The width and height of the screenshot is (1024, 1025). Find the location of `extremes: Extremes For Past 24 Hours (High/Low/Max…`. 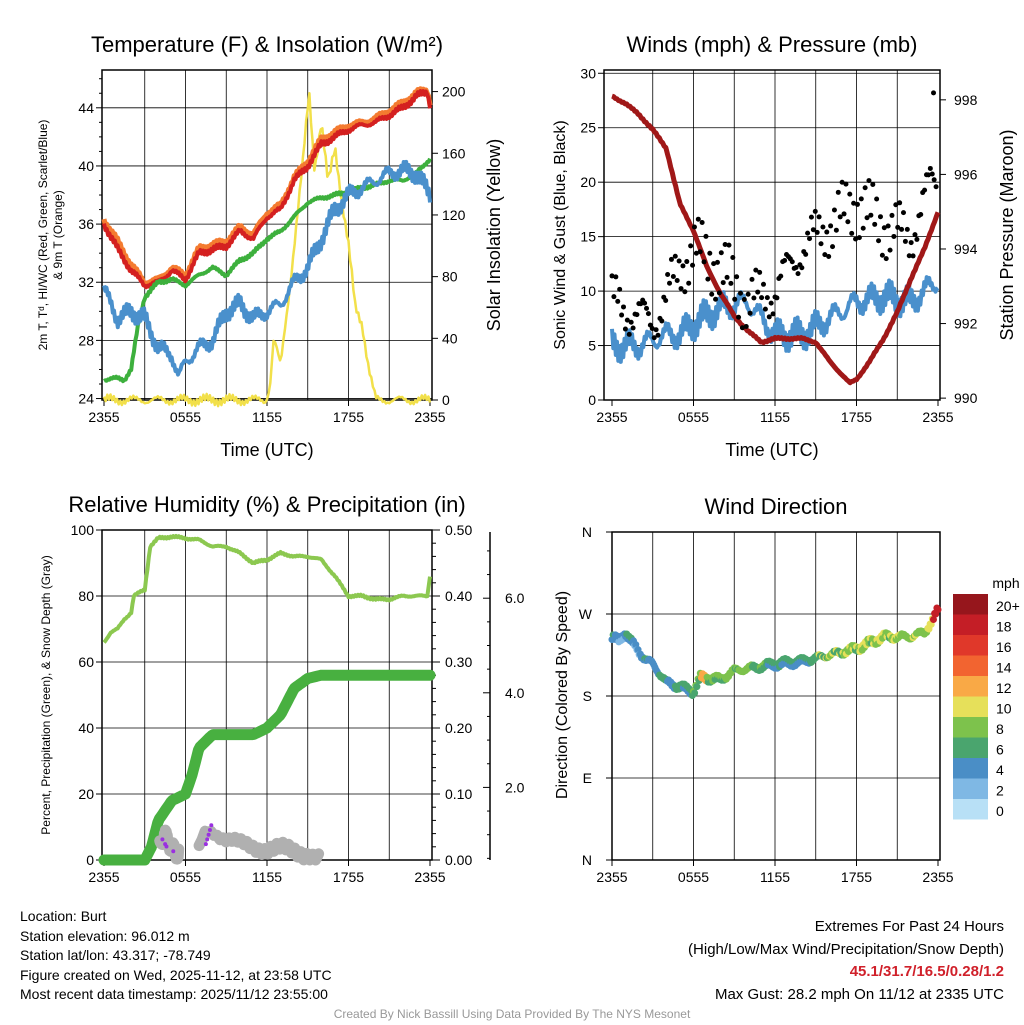

extremes: Extremes For Past 24 Hours (High/Low/Max… is located at coordinates (846, 961).